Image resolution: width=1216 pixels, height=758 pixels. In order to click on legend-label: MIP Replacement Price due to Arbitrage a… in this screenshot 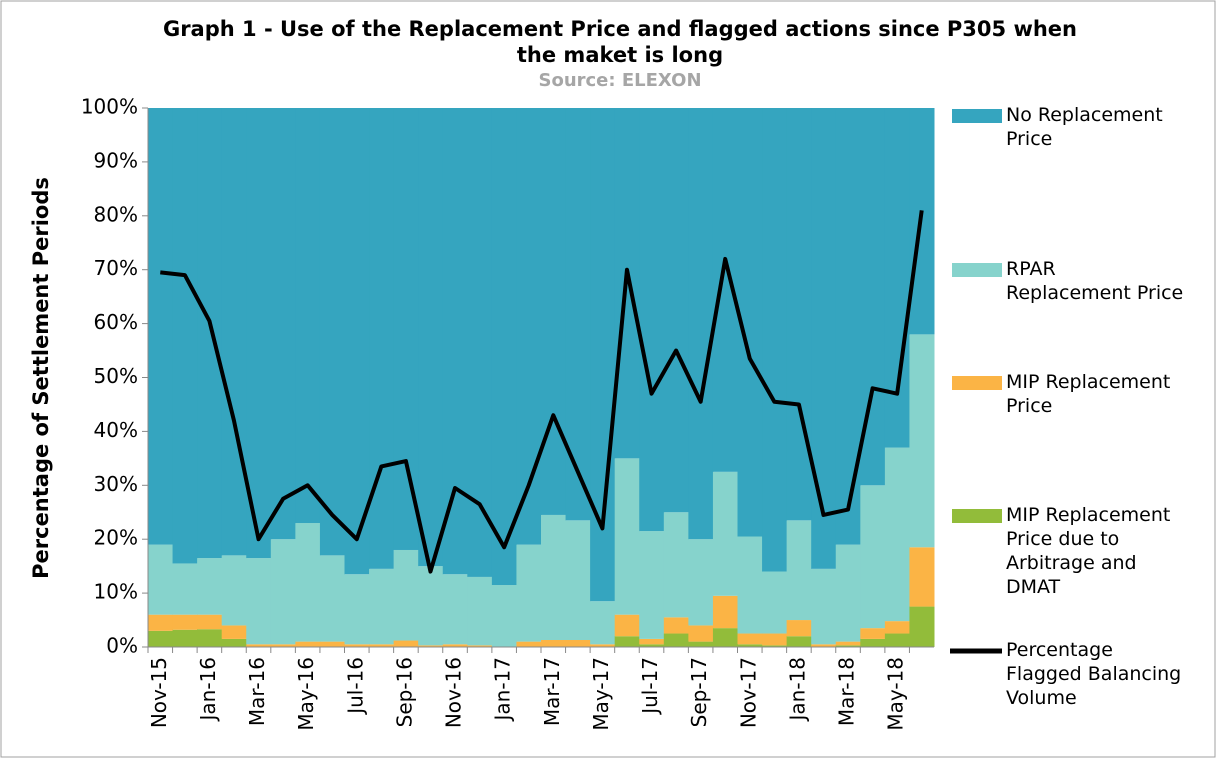, I will do `click(1088, 551)`.